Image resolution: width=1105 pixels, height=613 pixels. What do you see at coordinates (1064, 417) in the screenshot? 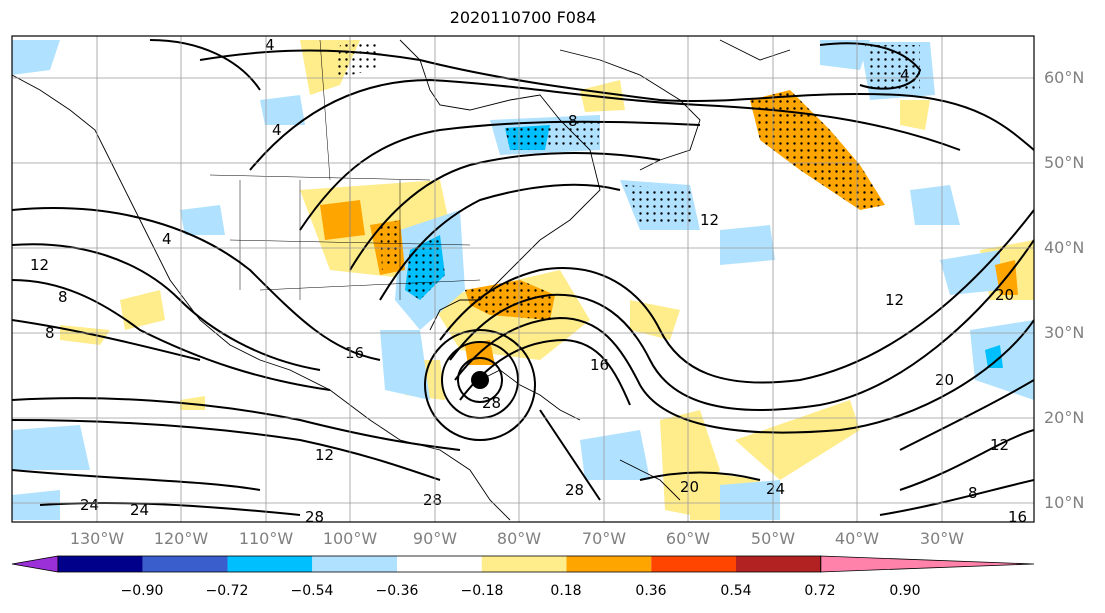
I see `lat-label: 20°N` at bounding box center [1064, 417].